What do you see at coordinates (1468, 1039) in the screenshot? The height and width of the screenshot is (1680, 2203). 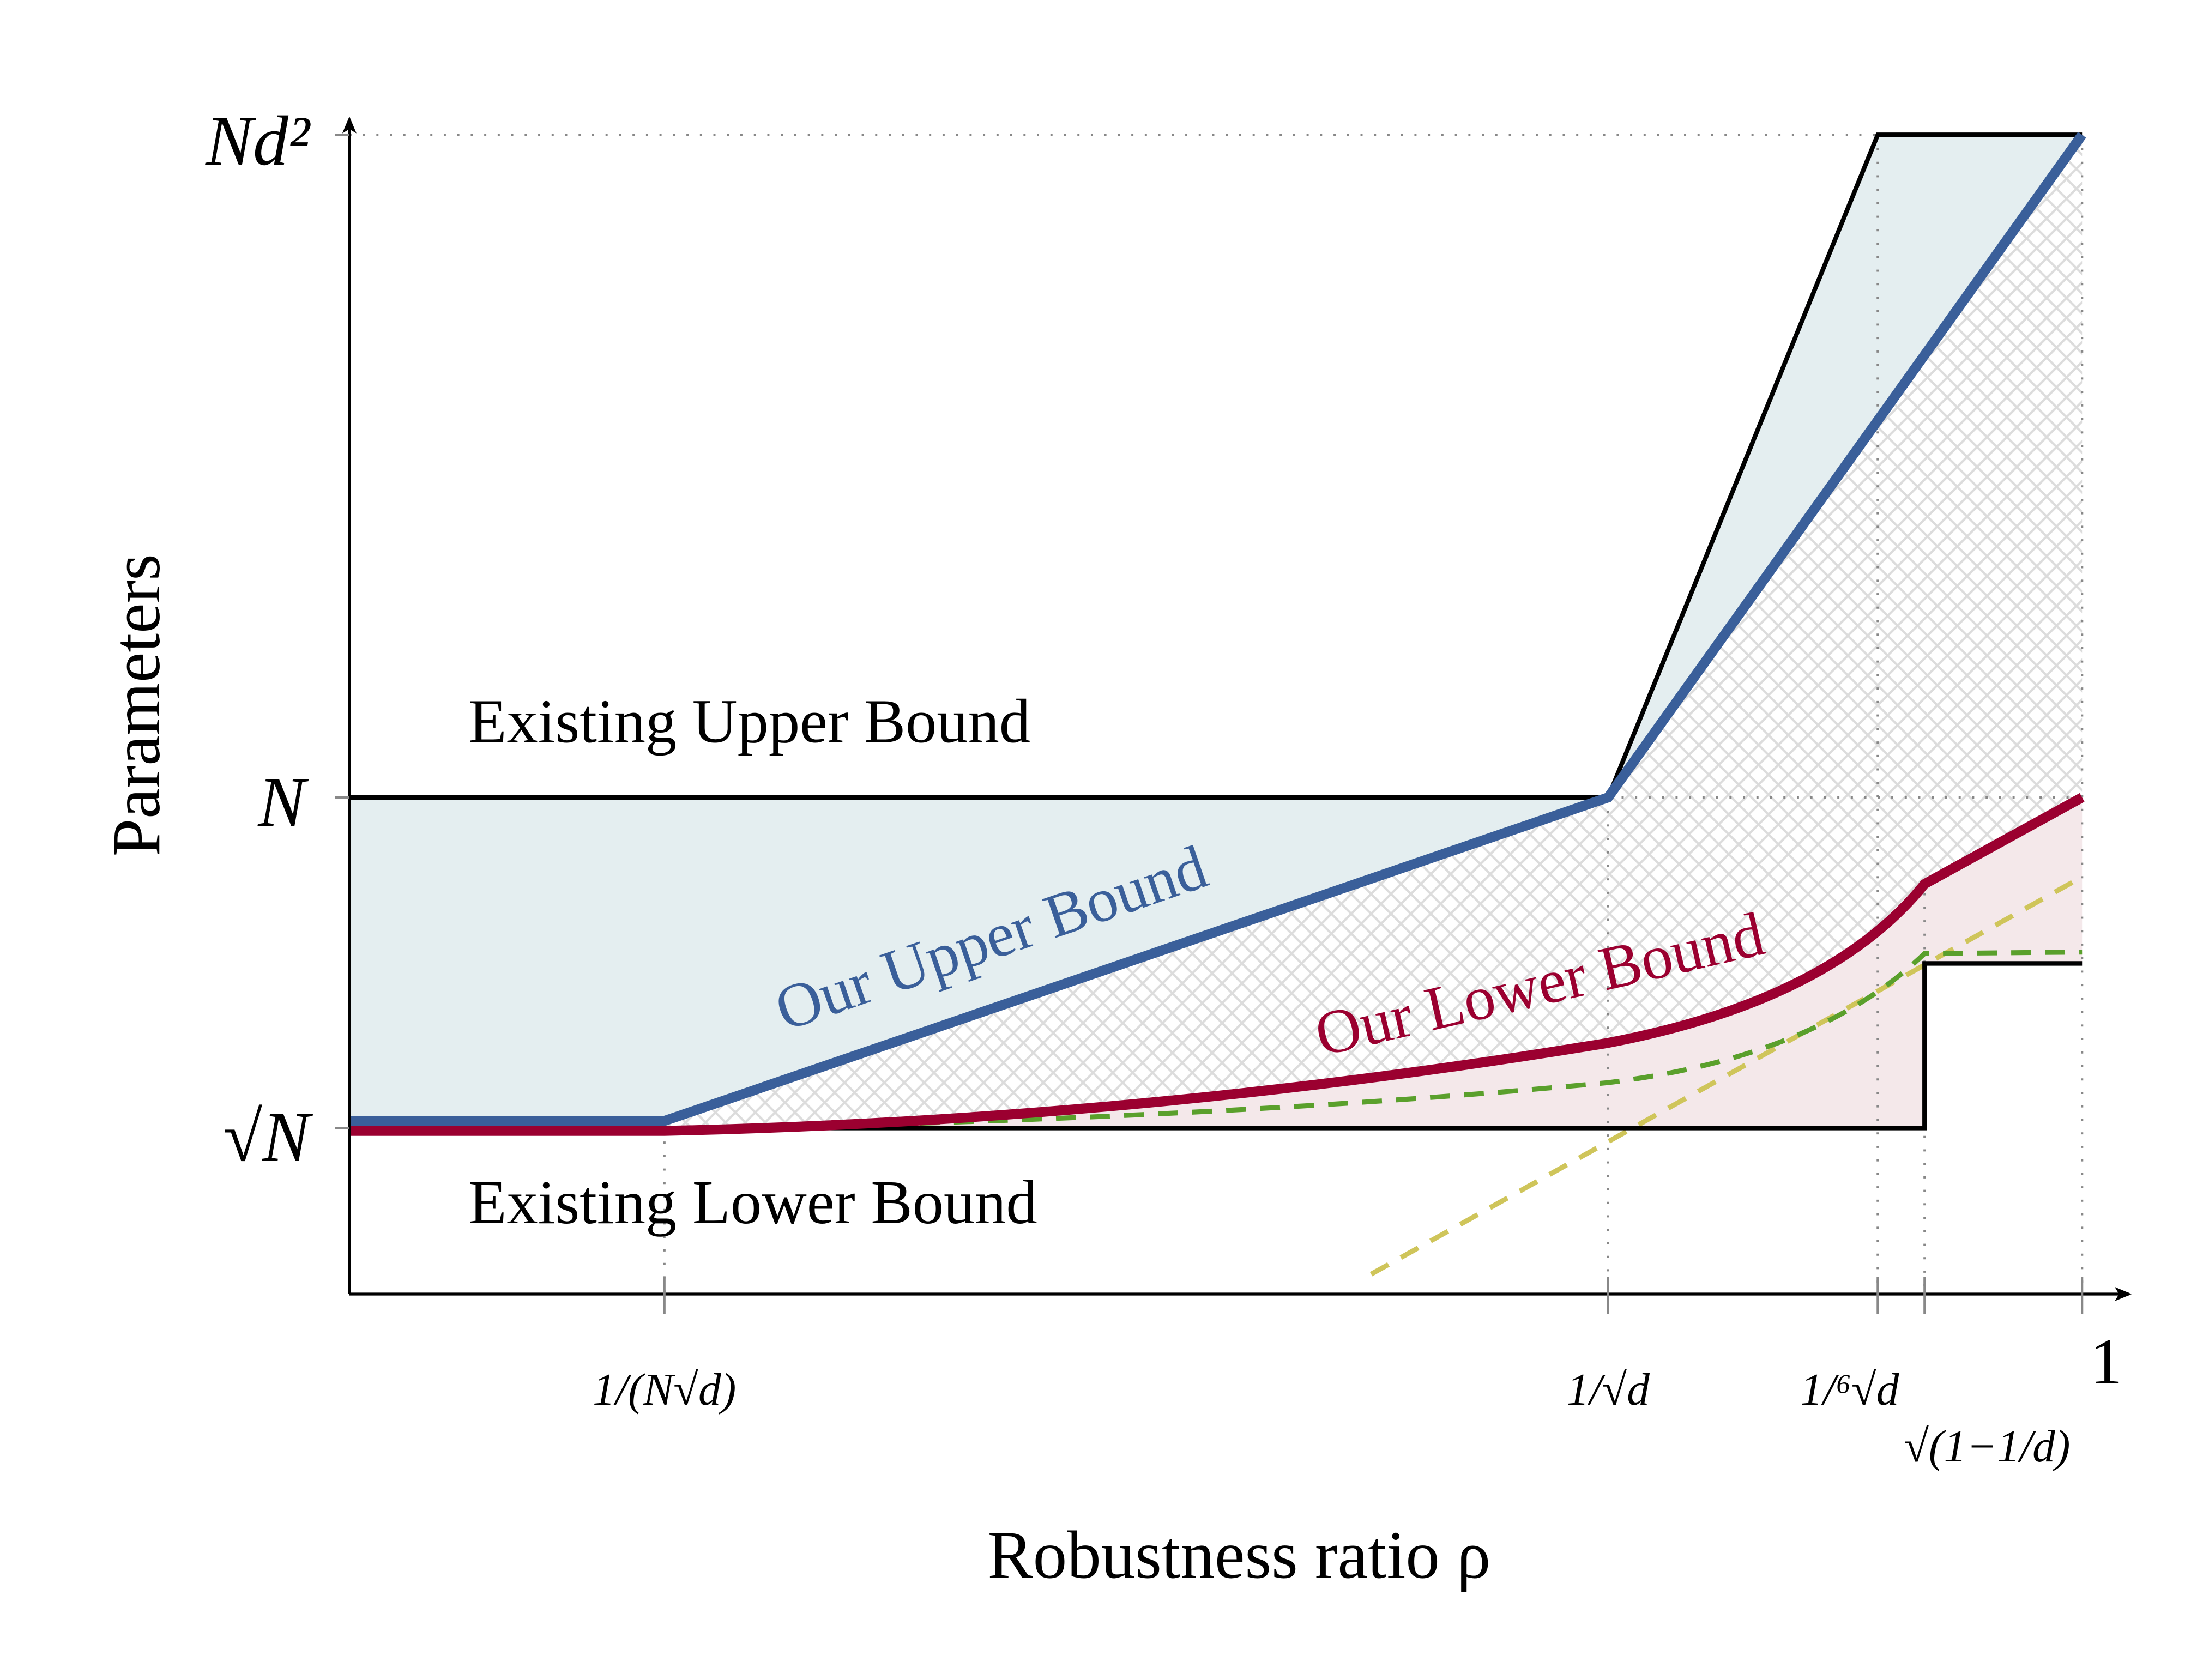 I see `green-dashed-curve` at bounding box center [1468, 1039].